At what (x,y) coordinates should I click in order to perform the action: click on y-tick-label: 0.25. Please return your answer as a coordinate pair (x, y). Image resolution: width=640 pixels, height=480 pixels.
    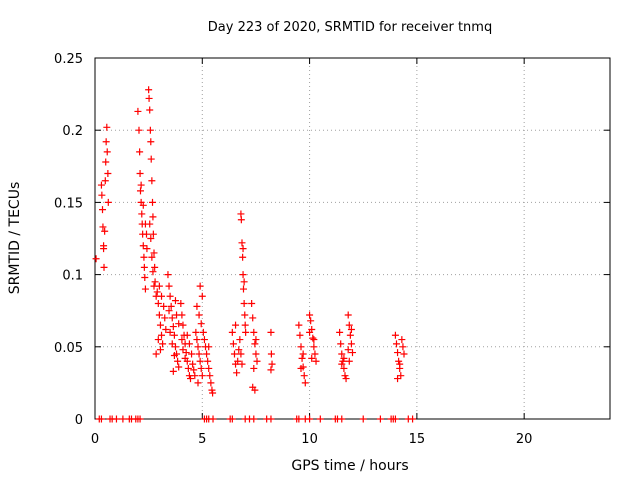
    Looking at the image, I should click on (68, 59).